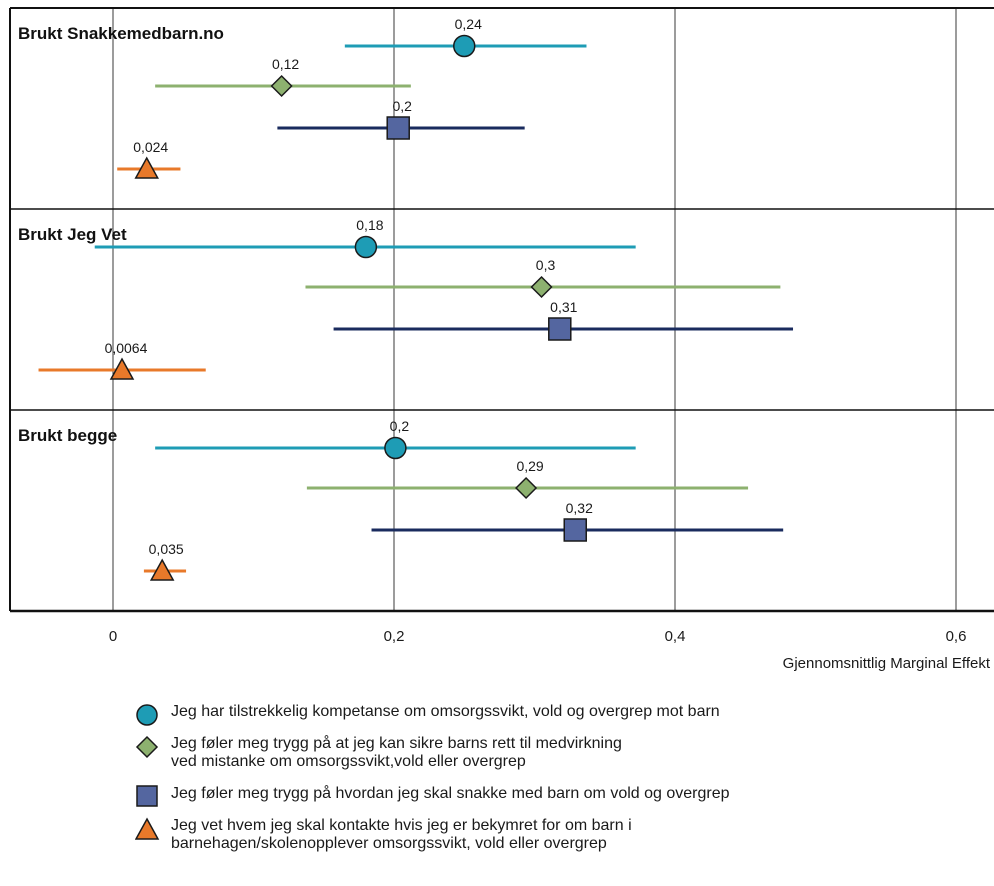  Describe the element at coordinates (166, 549) in the screenshot. I see `data-label: 0,035` at that location.